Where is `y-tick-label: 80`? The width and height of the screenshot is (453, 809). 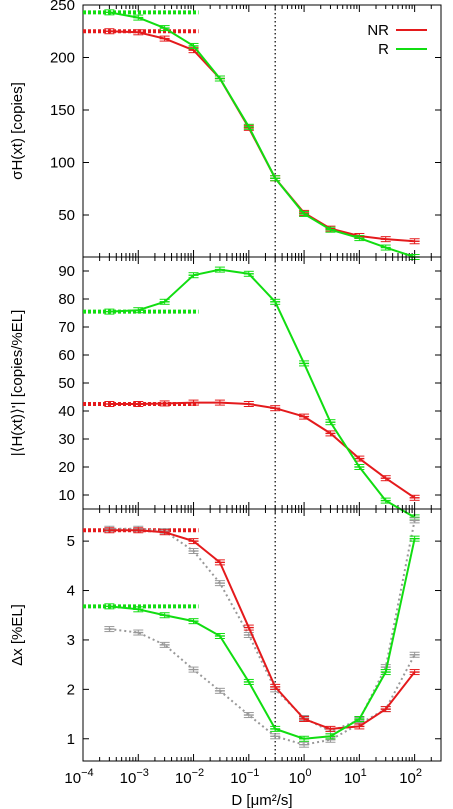
y-tick-label: 80 is located at coordinates (66, 299).